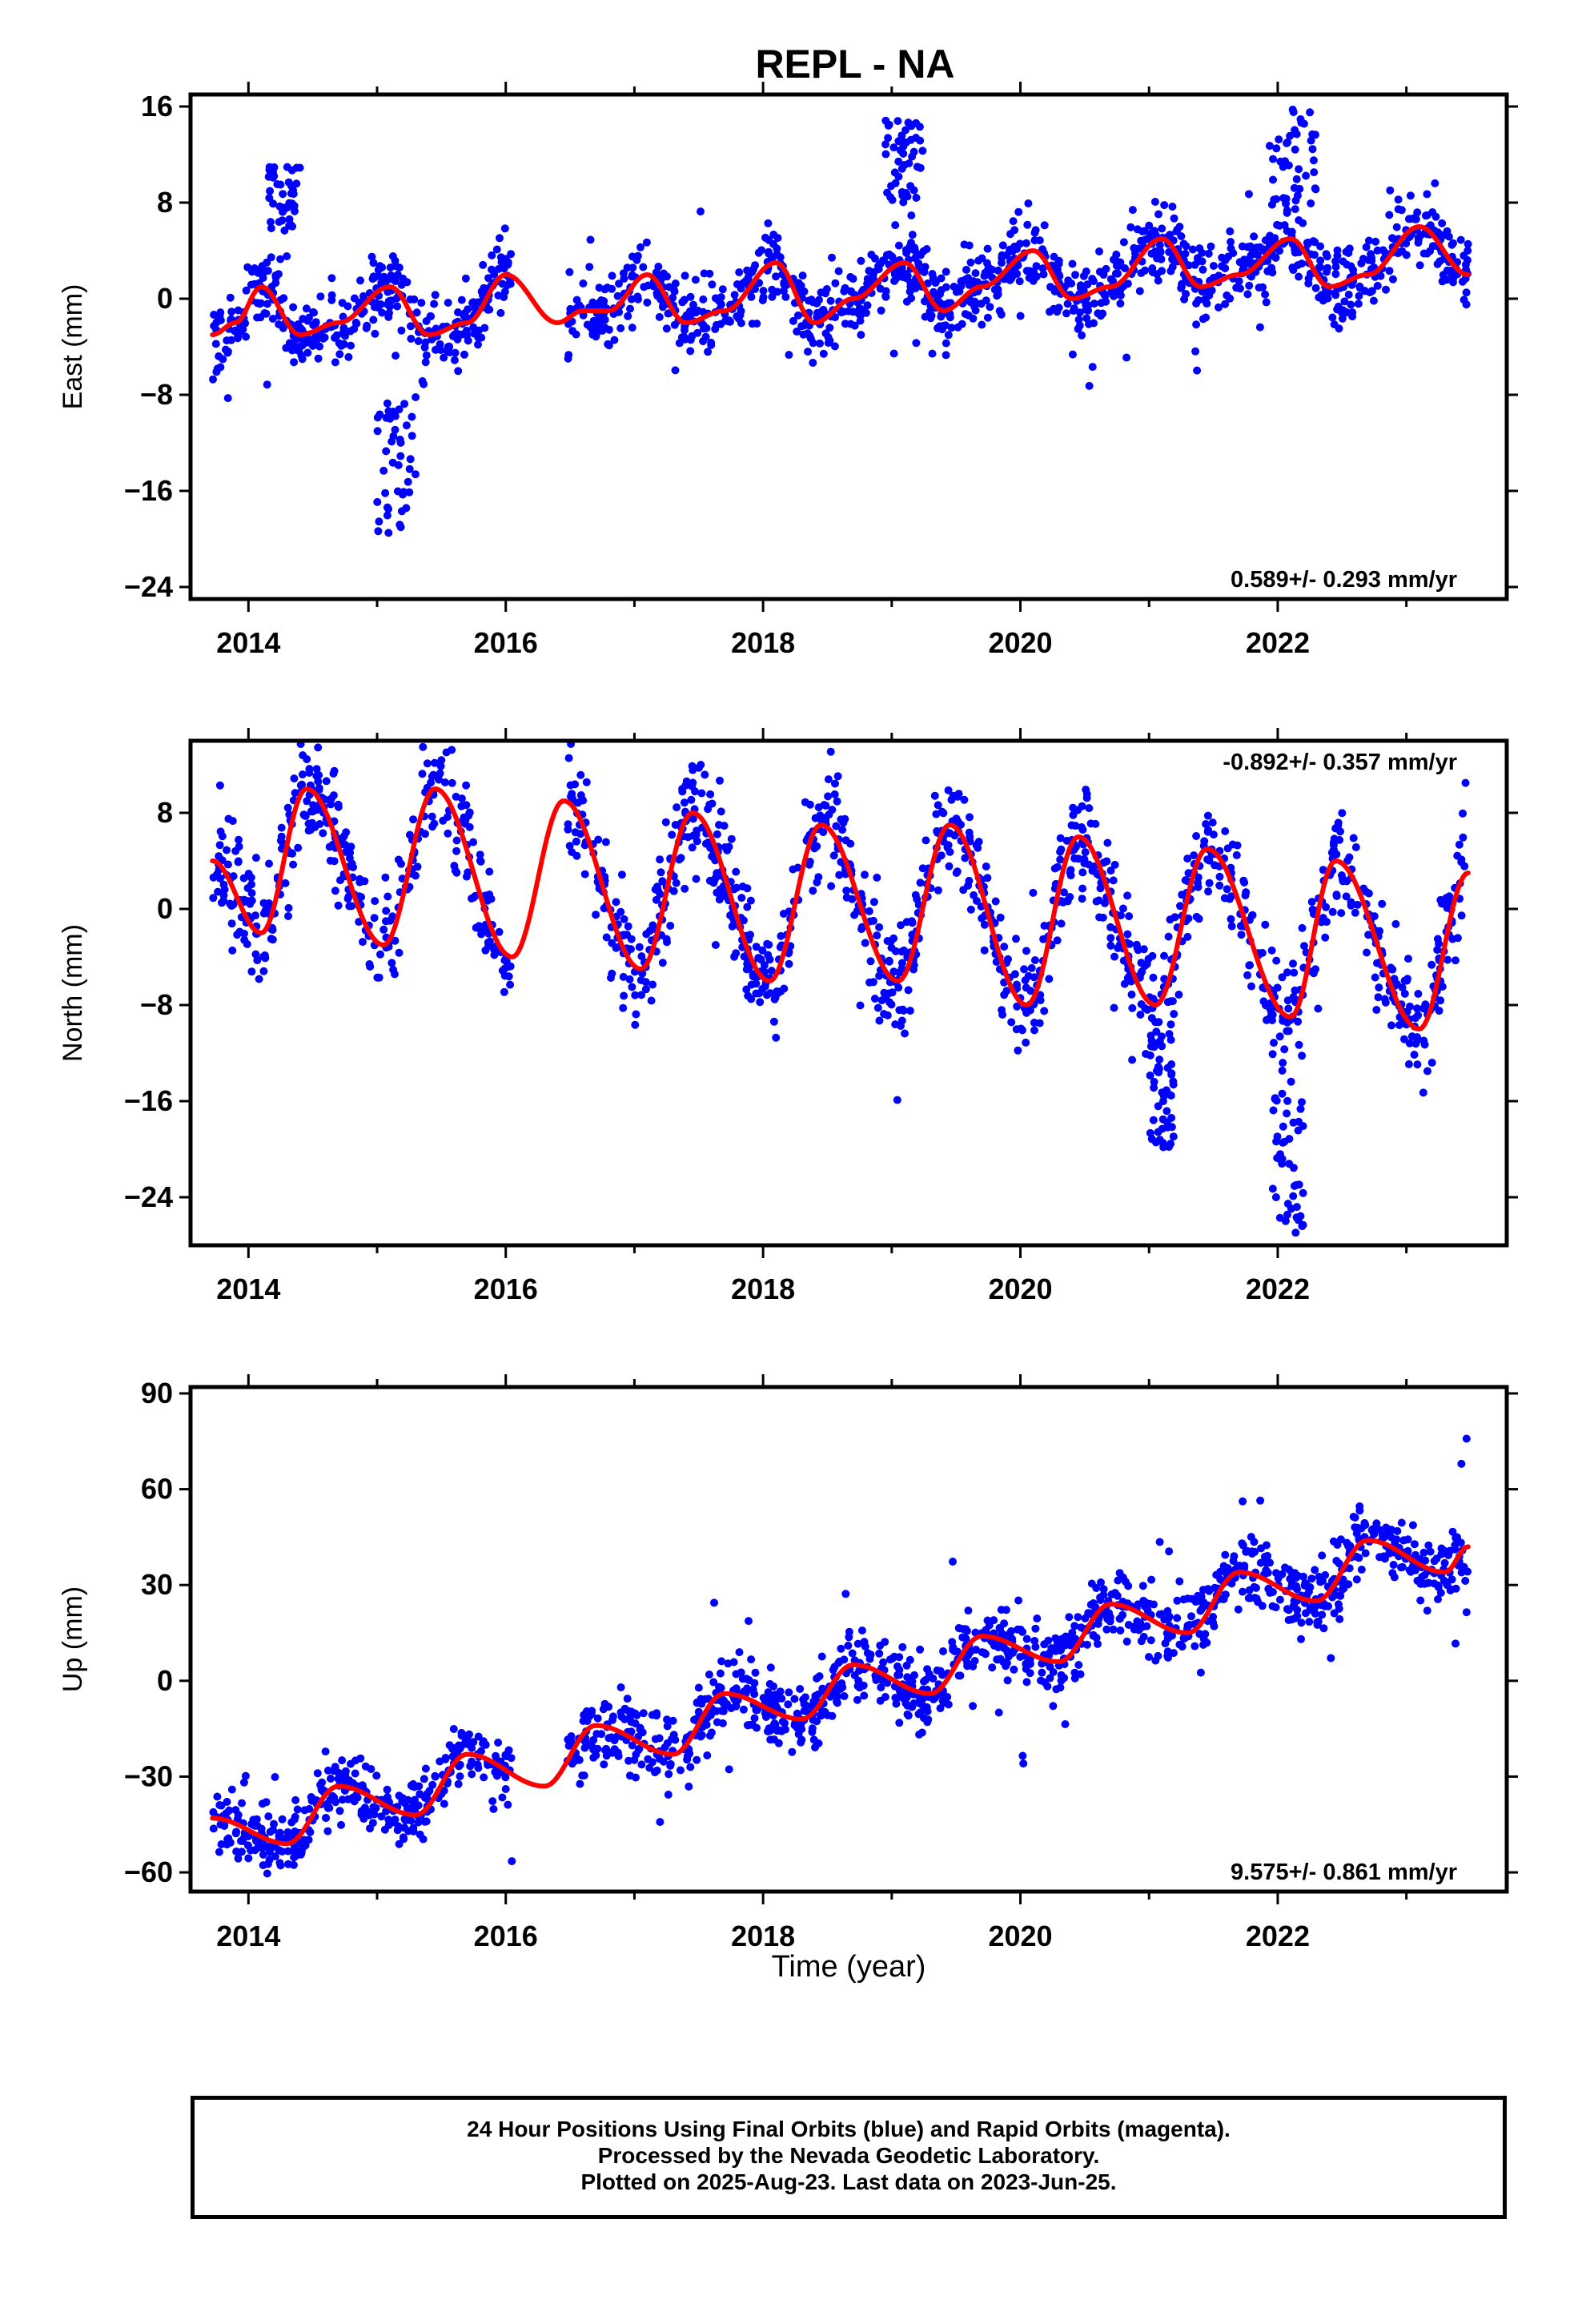 The height and width of the screenshot is (2324, 1582). I want to click on north-y-tick-label: 8, so click(165, 812).